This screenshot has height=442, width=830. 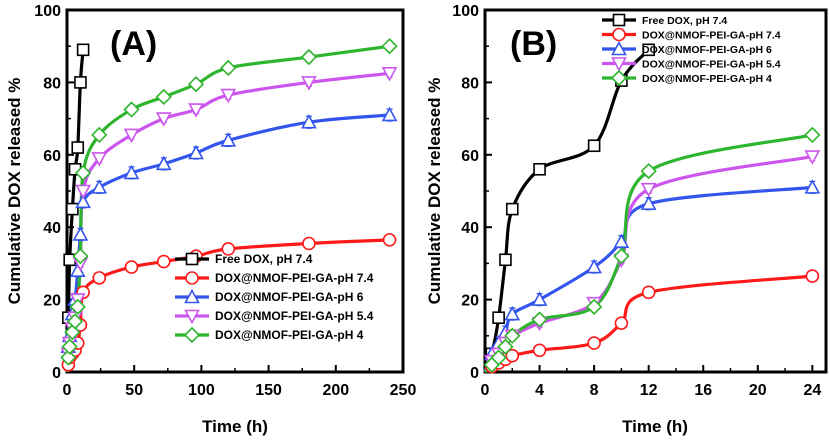 I want to click on panel-a-ytick-label: 40, so click(x=52, y=228).